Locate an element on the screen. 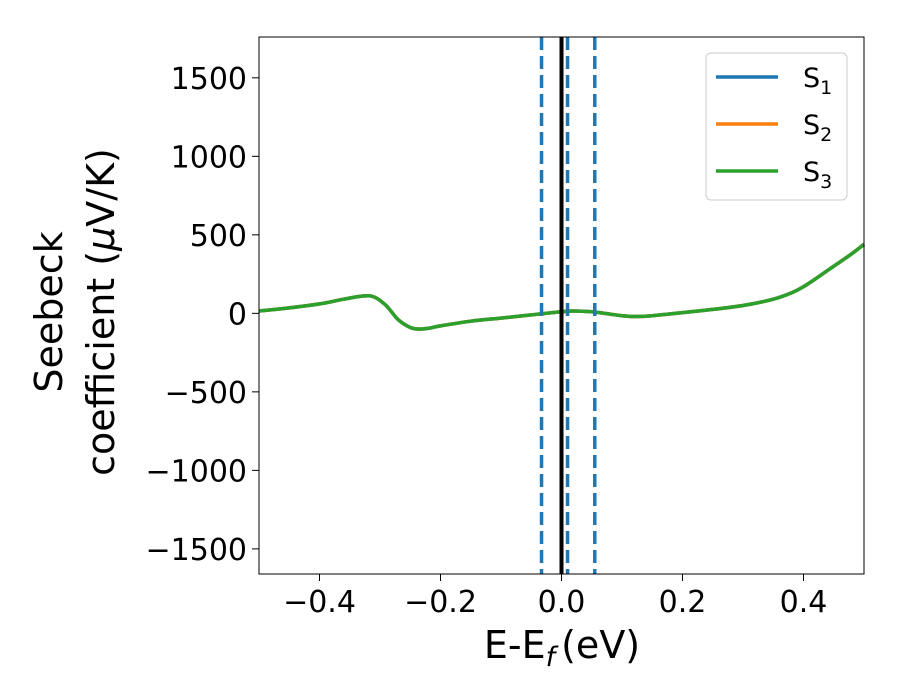  legend-label-S2: S2 is located at coordinates (817, 128).